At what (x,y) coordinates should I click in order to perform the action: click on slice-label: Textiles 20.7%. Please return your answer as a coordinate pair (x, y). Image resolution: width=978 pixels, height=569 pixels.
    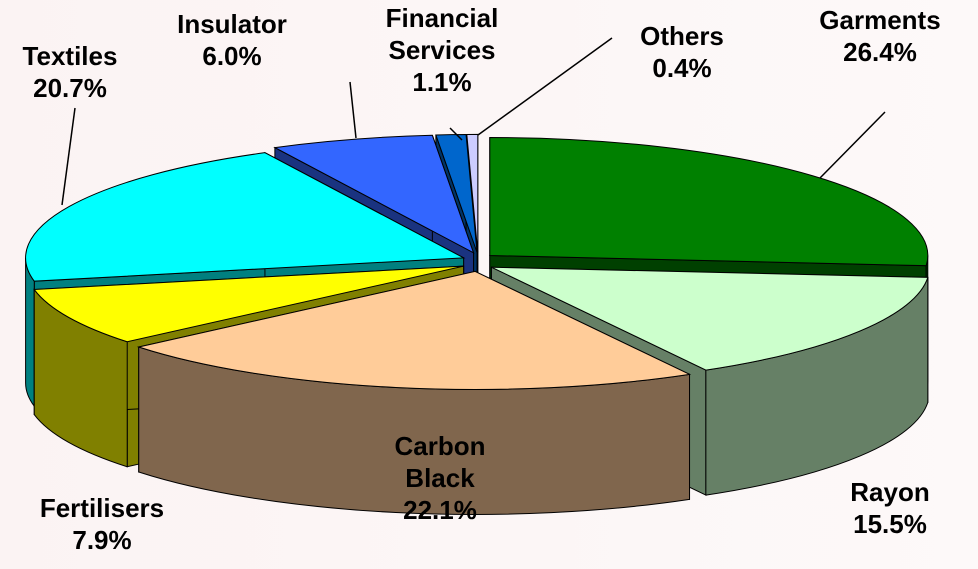
    Looking at the image, I should click on (72, 72).